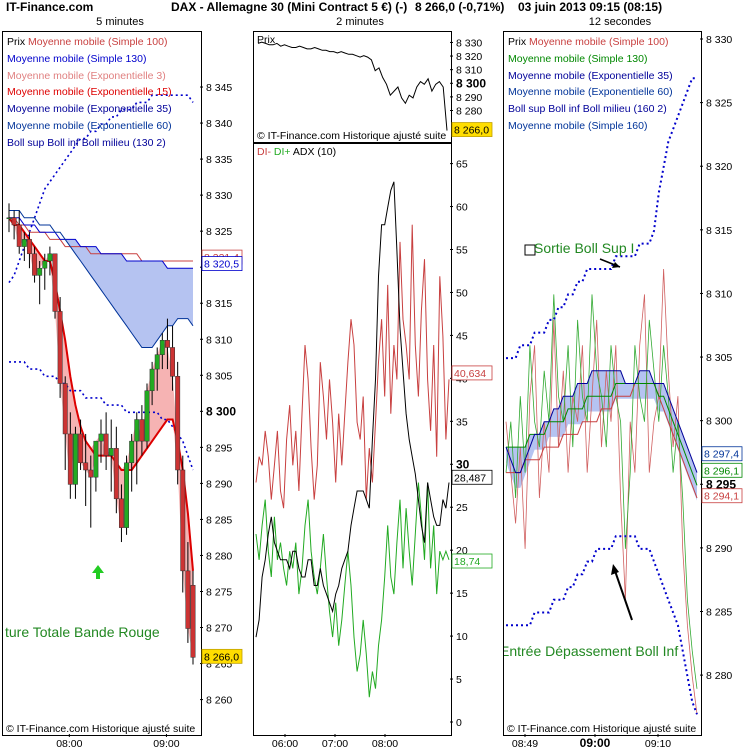  Describe the element at coordinates (50, 7) in the screenshot. I see `site-title: IT-Finance.com` at that location.